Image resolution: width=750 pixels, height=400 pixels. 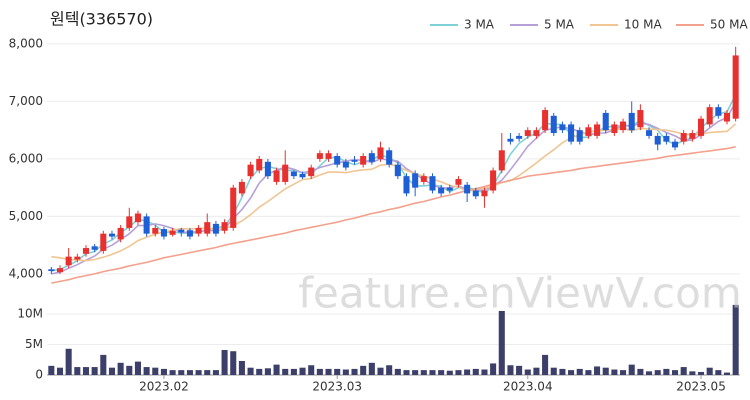 What do you see at coordinates (26, 101) in the screenshot?
I see `y-tick-label: 7,000` at bounding box center [26, 101].